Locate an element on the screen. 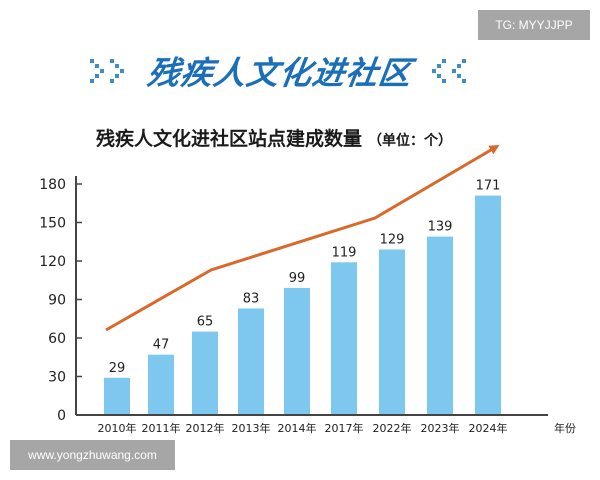 This screenshot has width=600, height=480. y-tick-label: 120 is located at coordinates (52, 262).